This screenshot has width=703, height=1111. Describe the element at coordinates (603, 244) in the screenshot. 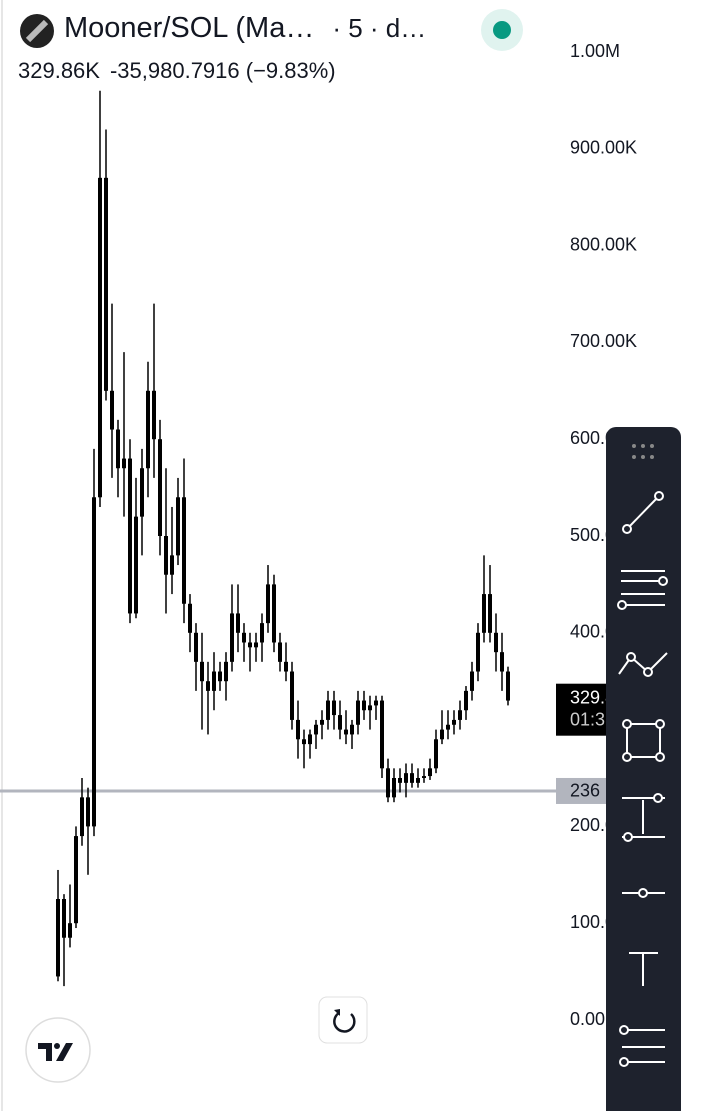

I see `y-tick-label: 800.00K` at that location.